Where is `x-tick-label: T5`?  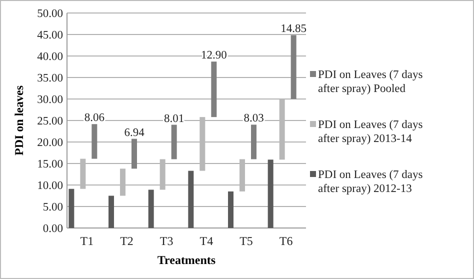 x-tick-label: T5 is located at coordinates (246, 241).